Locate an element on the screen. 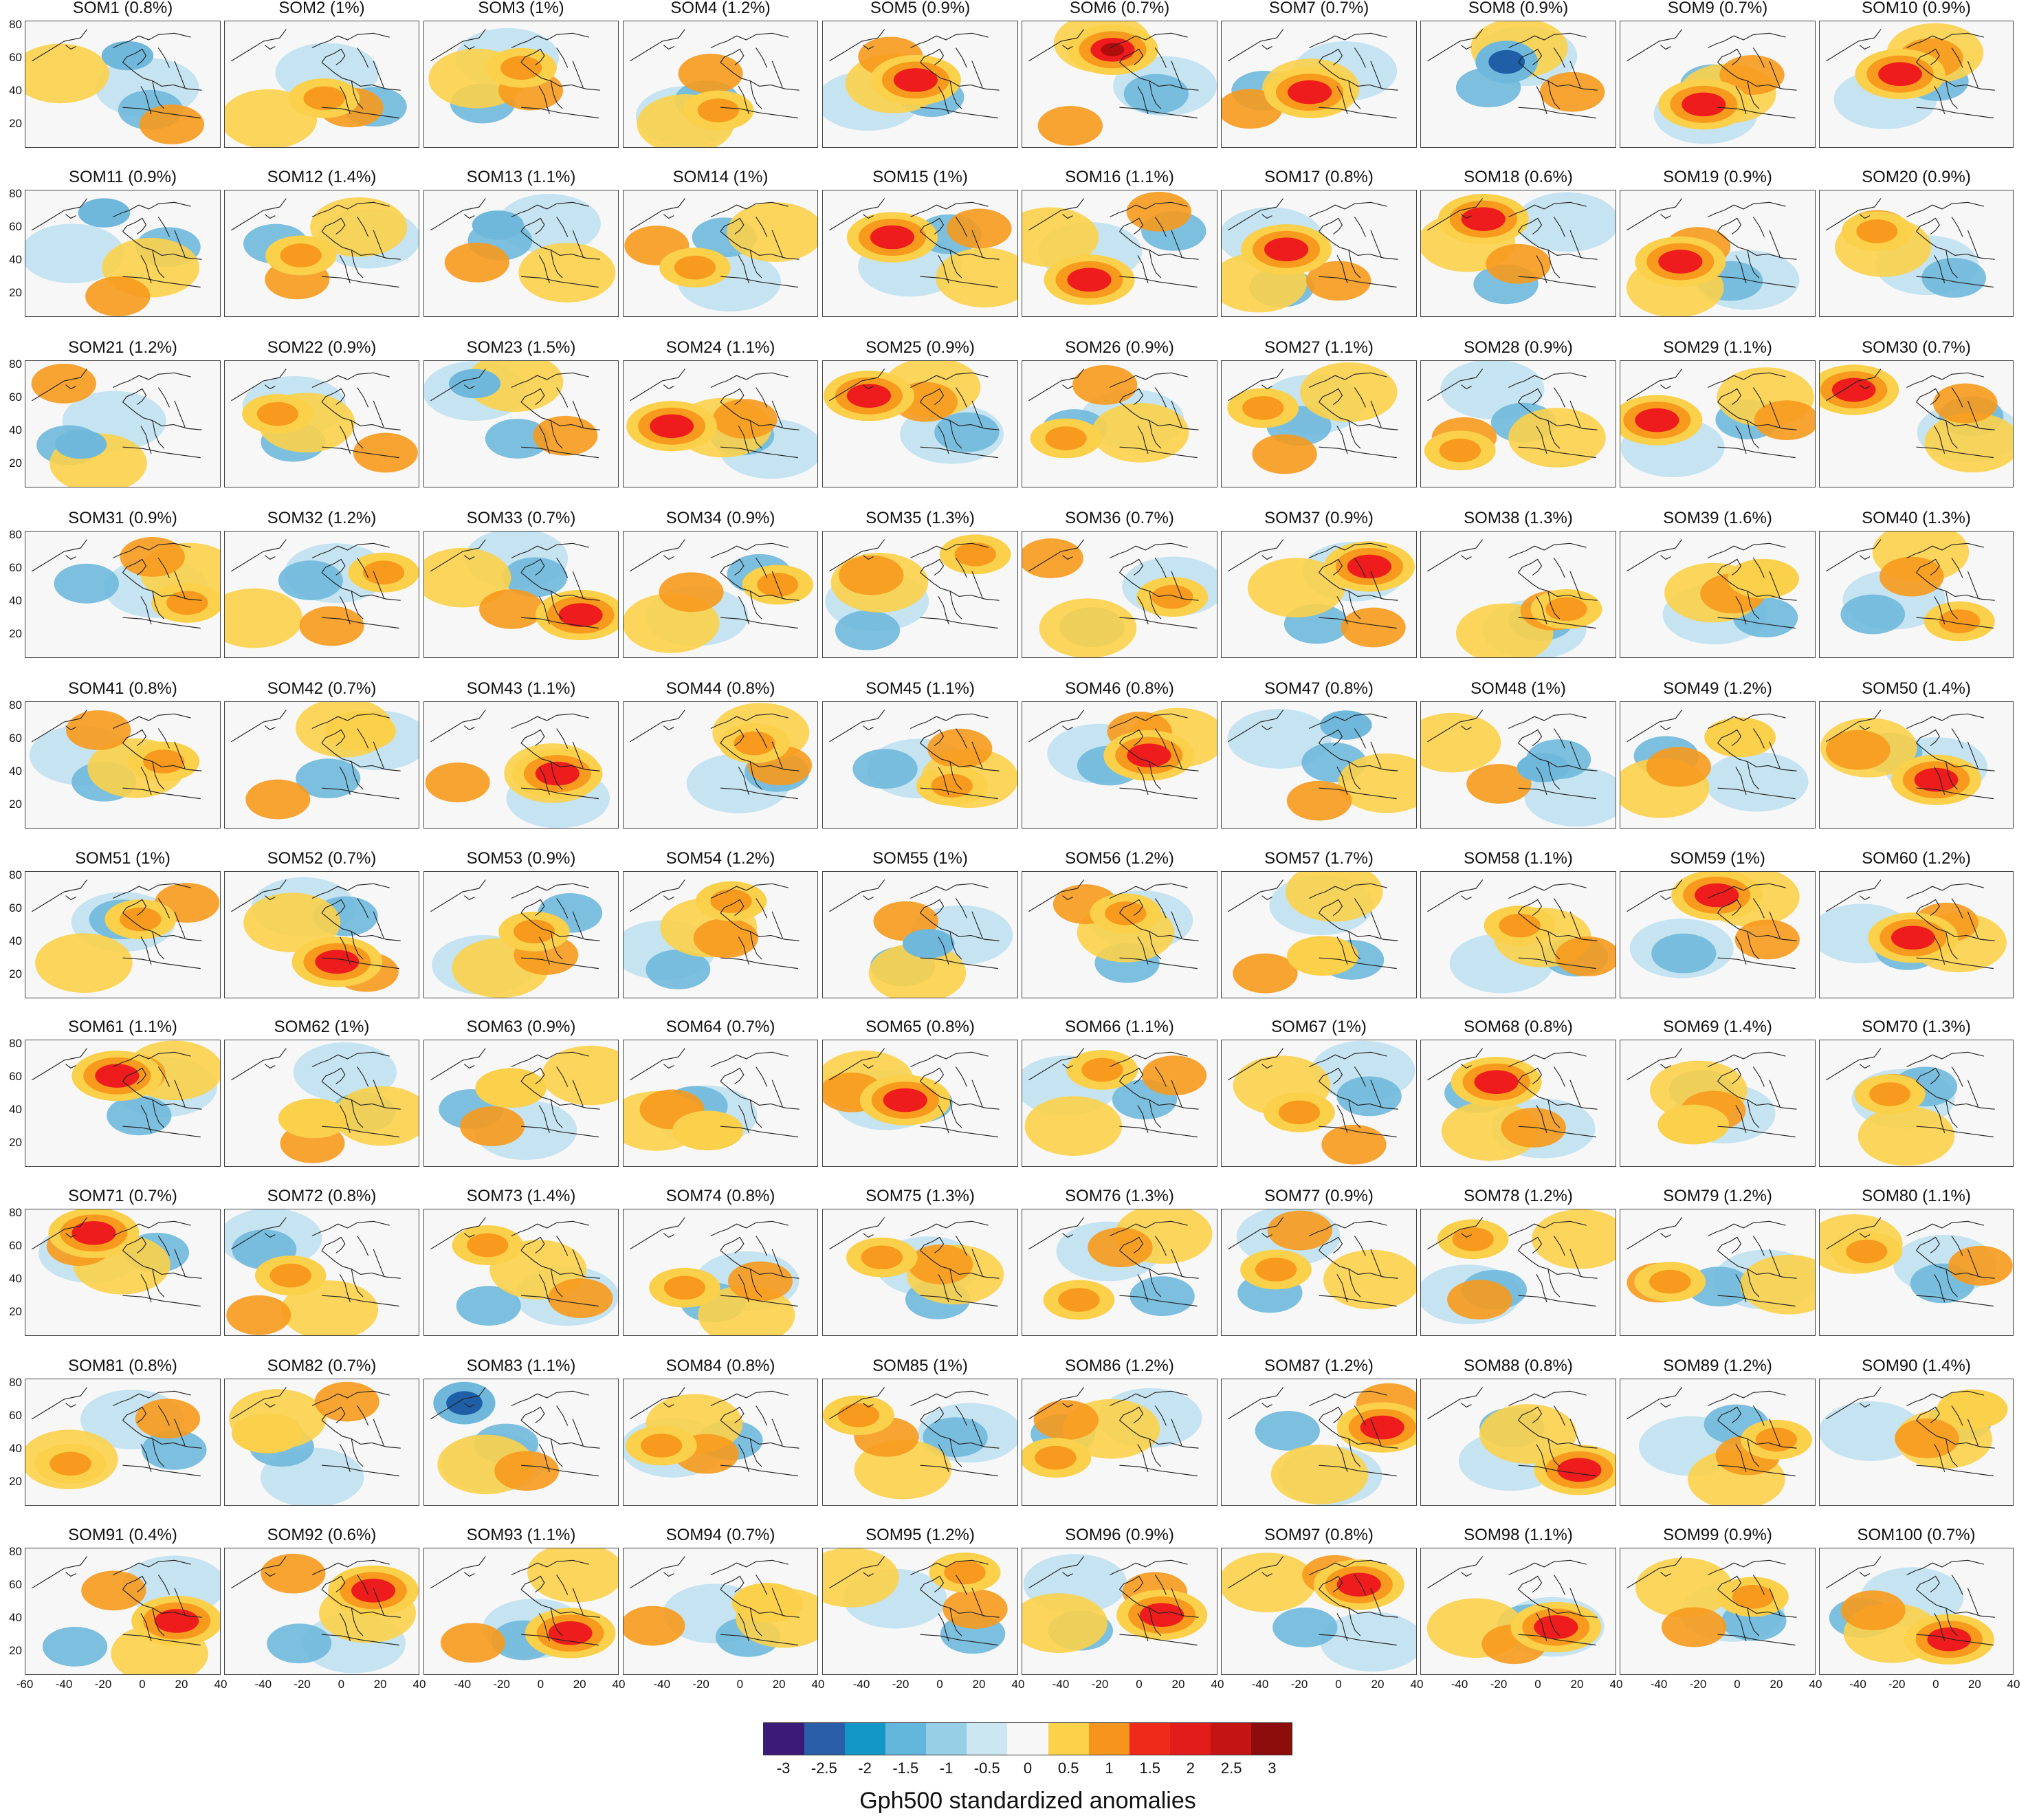 This screenshot has height=1820, width=2039. som-panel-title: SOM49 (1.2%) is located at coordinates (1717, 688).